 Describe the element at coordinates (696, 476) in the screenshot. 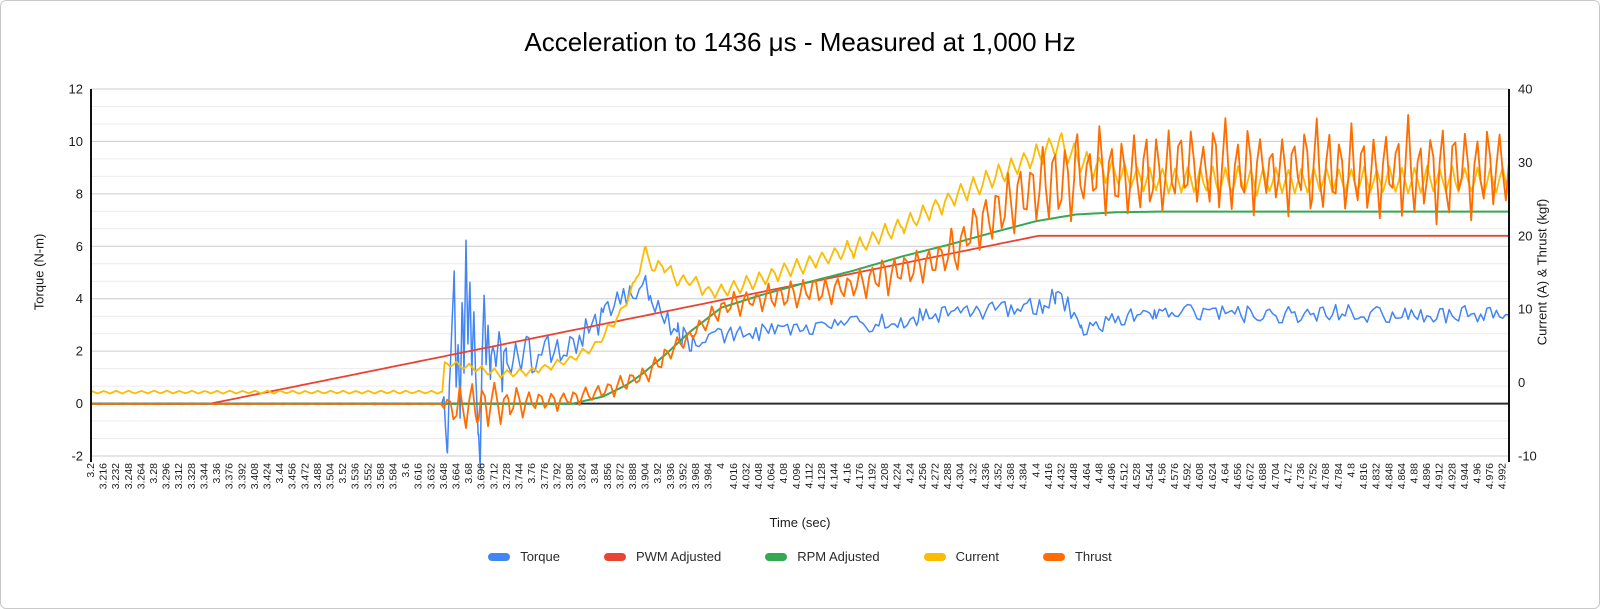

I see `x-tick-label: 3.968` at that location.